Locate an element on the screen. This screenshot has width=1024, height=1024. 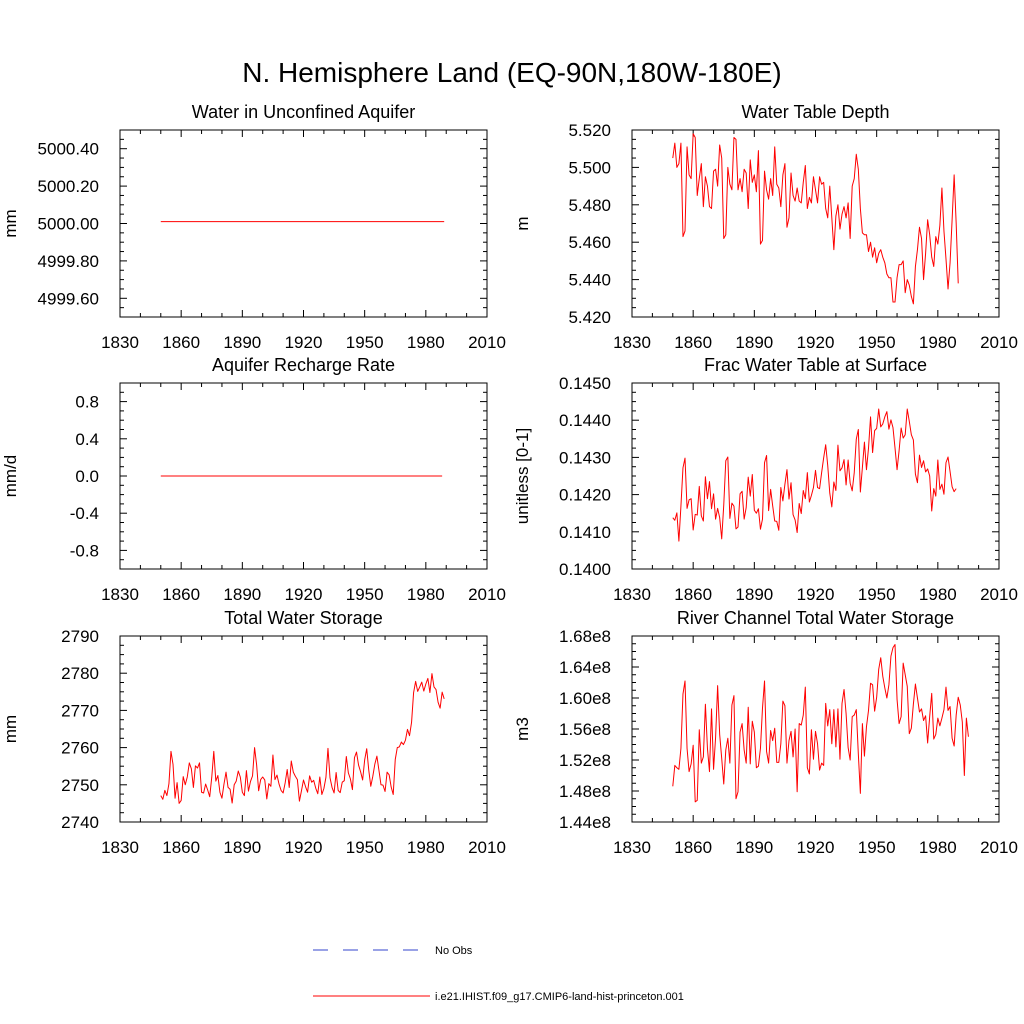
y-tick-label: 5000.20 is located at coordinates (68, 186).